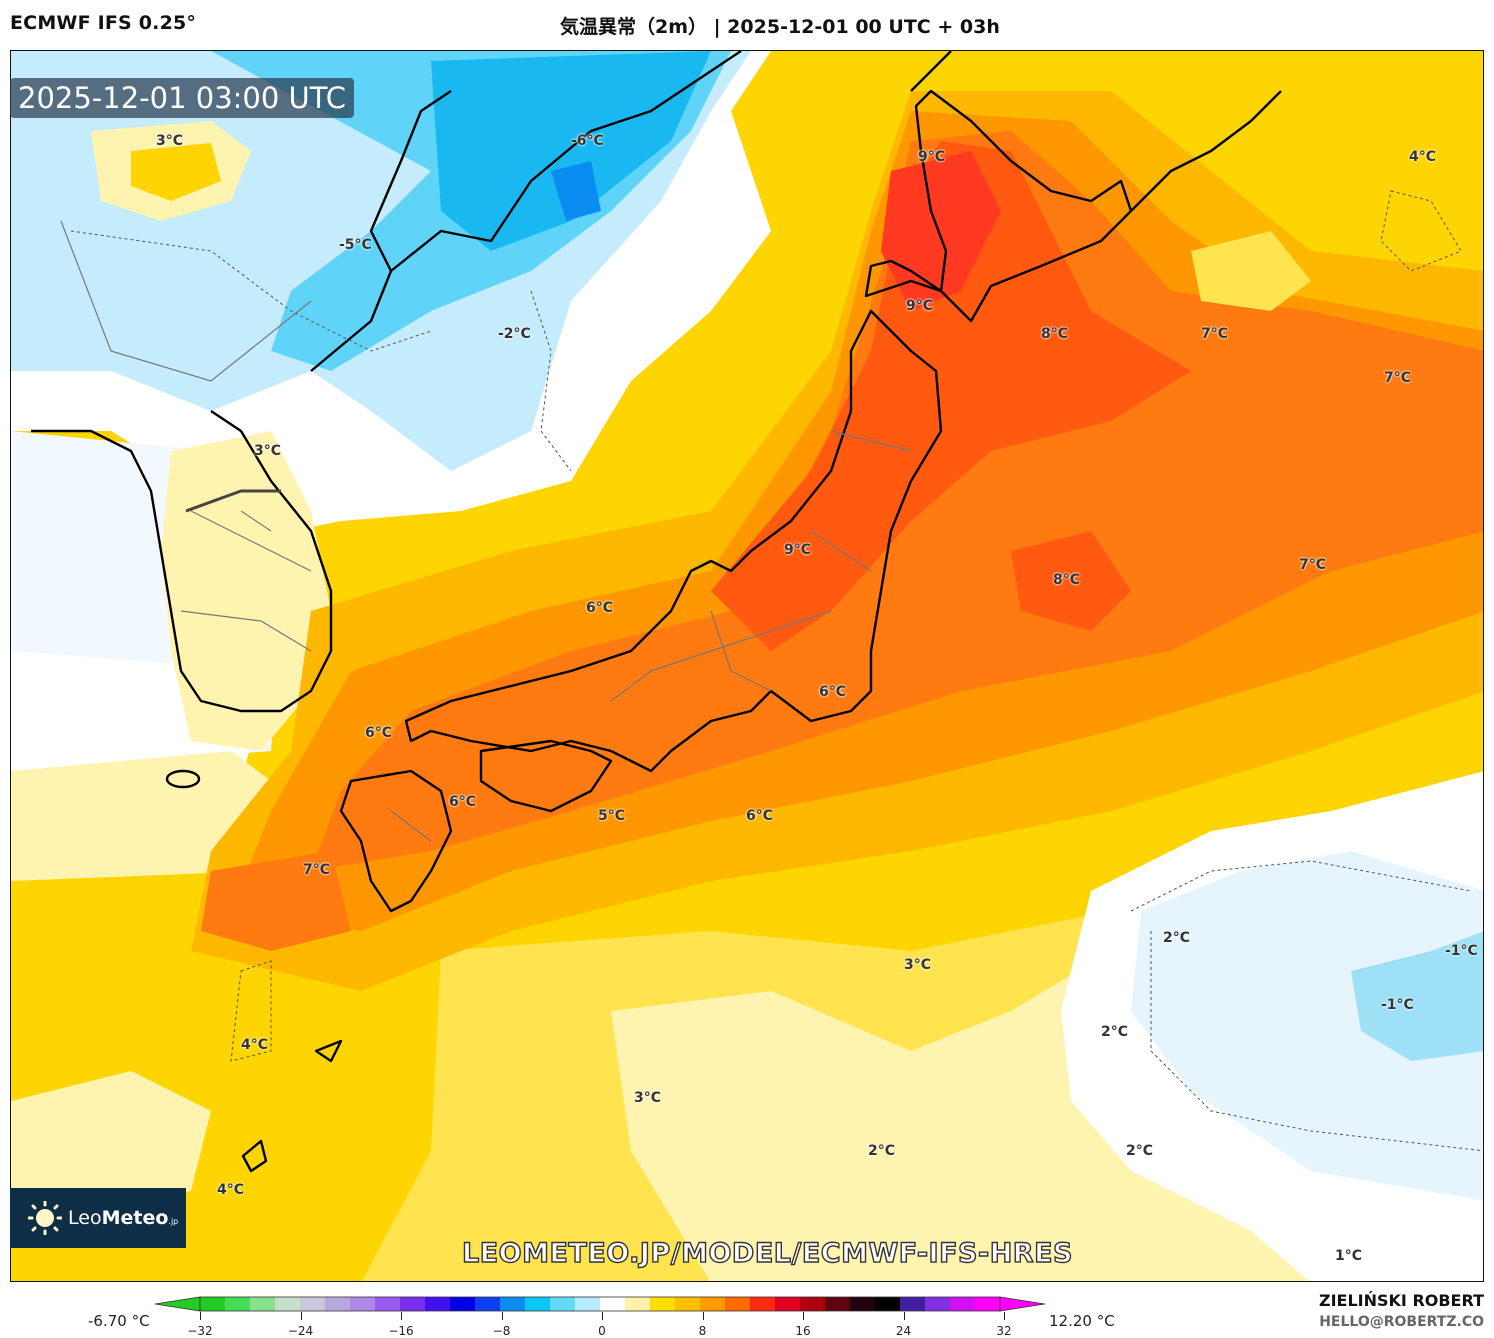 This screenshot has width=1494, height=1338. What do you see at coordinates (119, 1321) in the screenshot?
I see `colorbar-min-label: -6.70 °C` at bounding box center [119, 1321].